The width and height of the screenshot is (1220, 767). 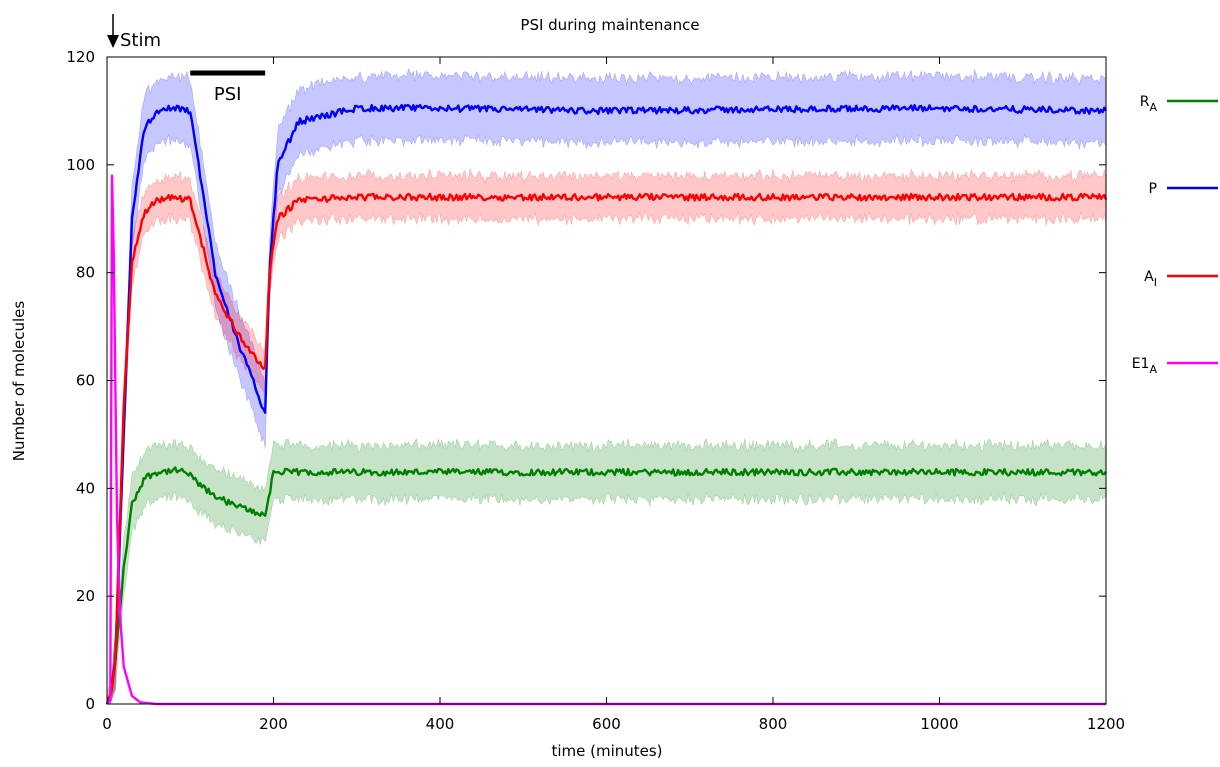 What do you see at coordinates (1106, 724) in the screenshot?
I see `x-tick-label: 1200` at bounding box center [1106, 724].